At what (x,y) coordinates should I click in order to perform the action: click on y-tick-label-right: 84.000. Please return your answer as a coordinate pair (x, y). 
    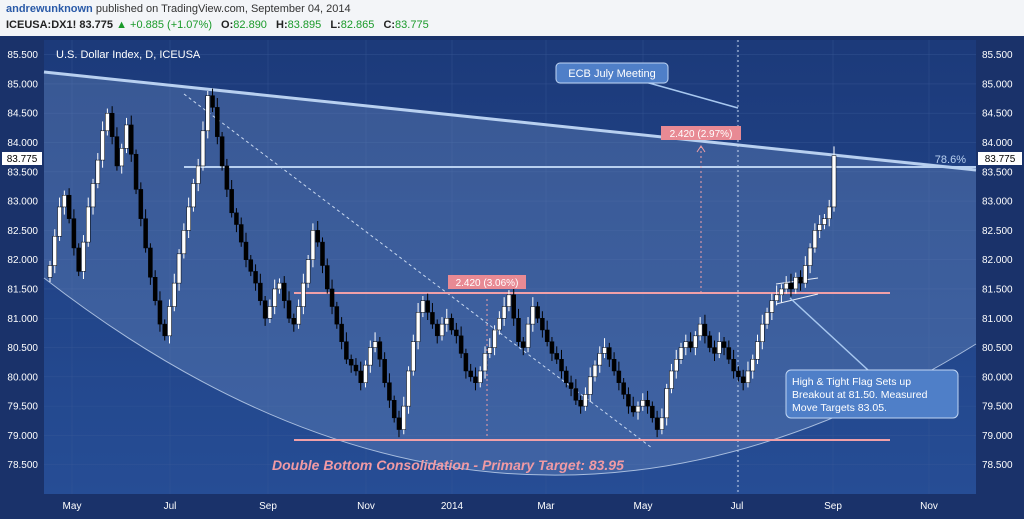
    Looking at the image, I should click on (997, 143).